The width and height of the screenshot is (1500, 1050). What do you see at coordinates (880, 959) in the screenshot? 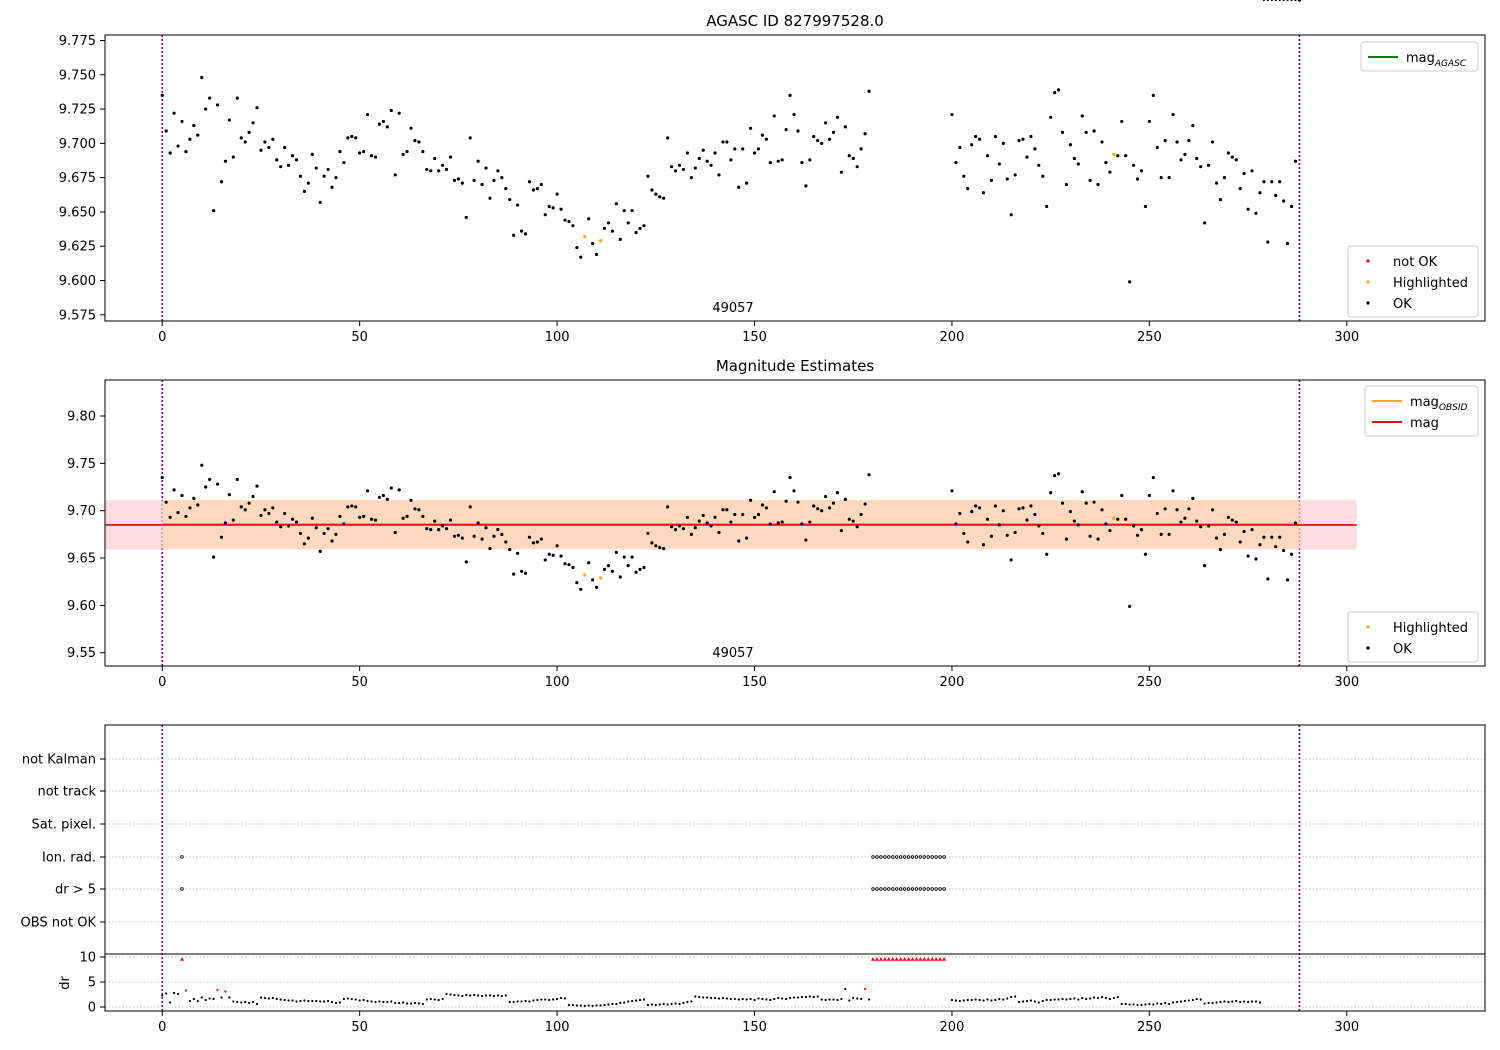
I see `dr-point-capped` at bounding box center [880, 959].